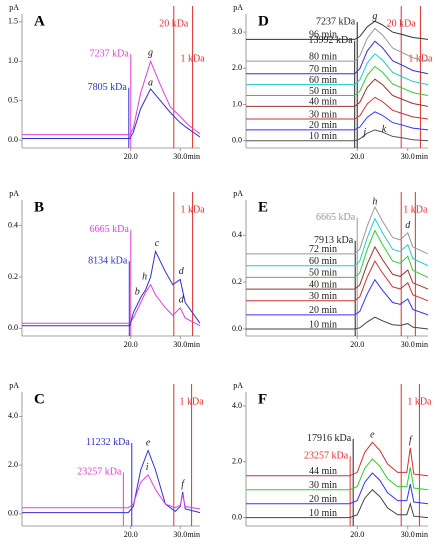 This screenshot has height=555, width=437. I want to click on marker-label: 17916 kDa, so click(329, 438).